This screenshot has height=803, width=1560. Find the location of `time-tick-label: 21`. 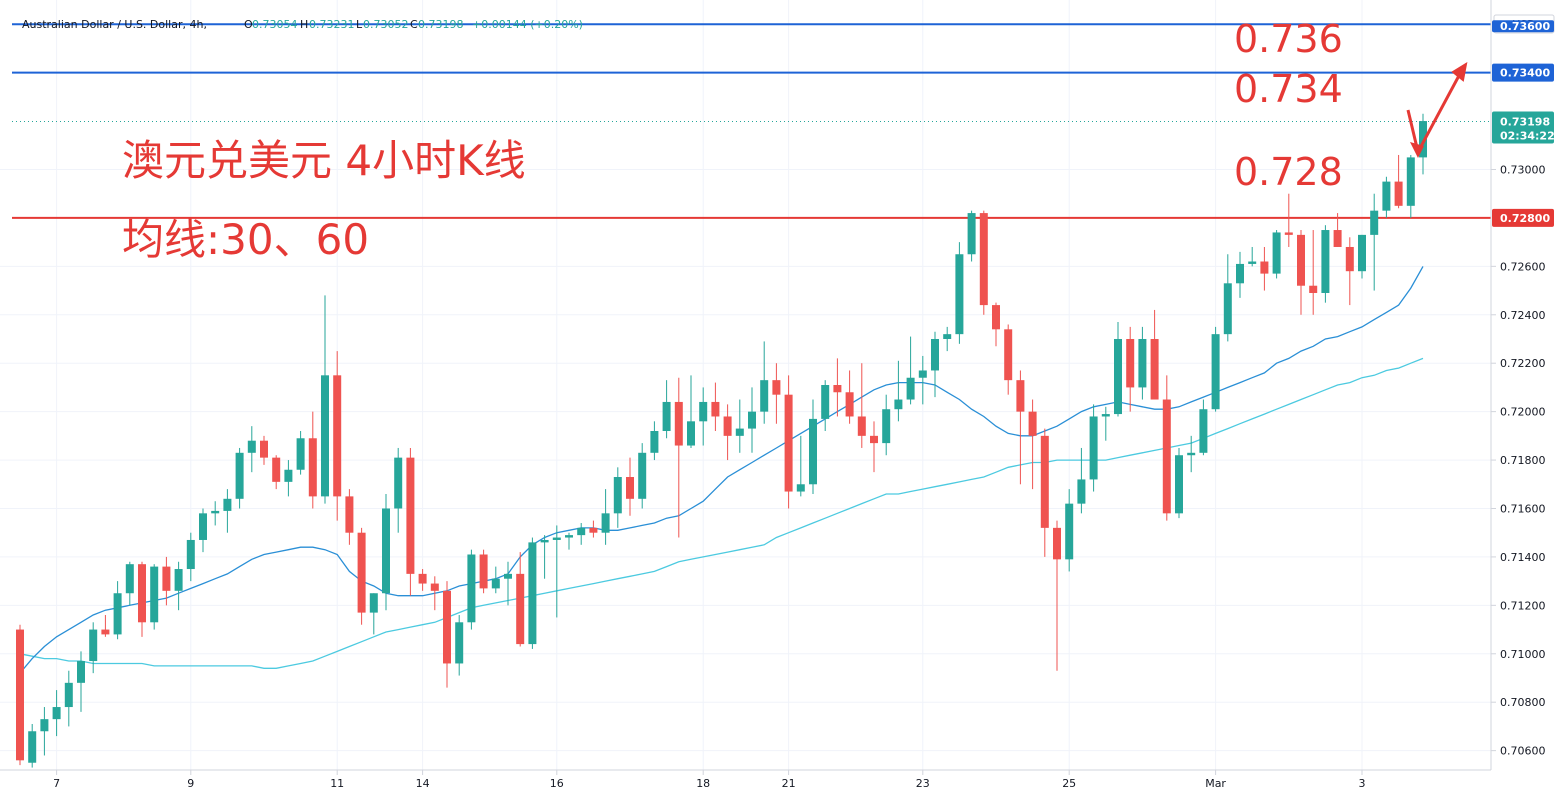

time-tick-label: 21 is located at coordinates (789, 783).